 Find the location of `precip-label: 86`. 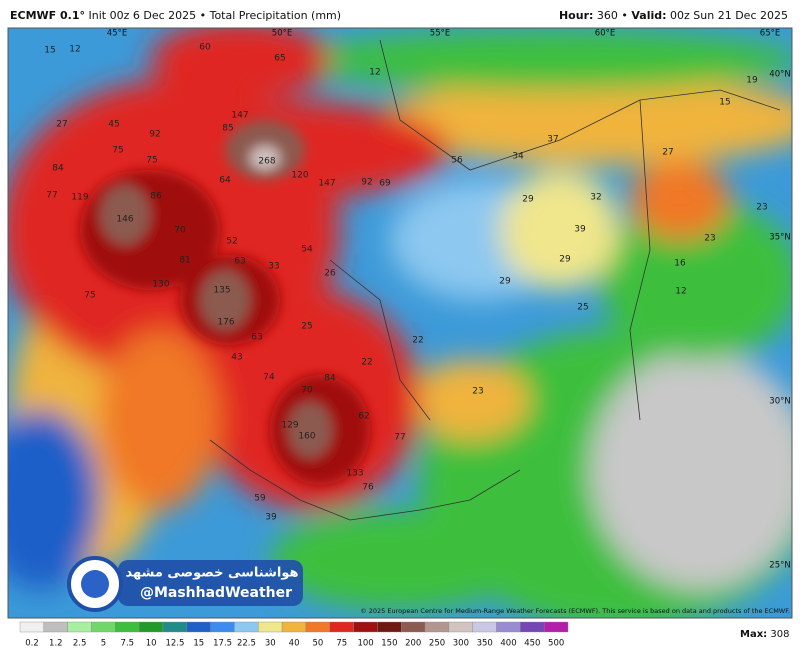

precip-label: 86 is located at coordinates (156, 197).